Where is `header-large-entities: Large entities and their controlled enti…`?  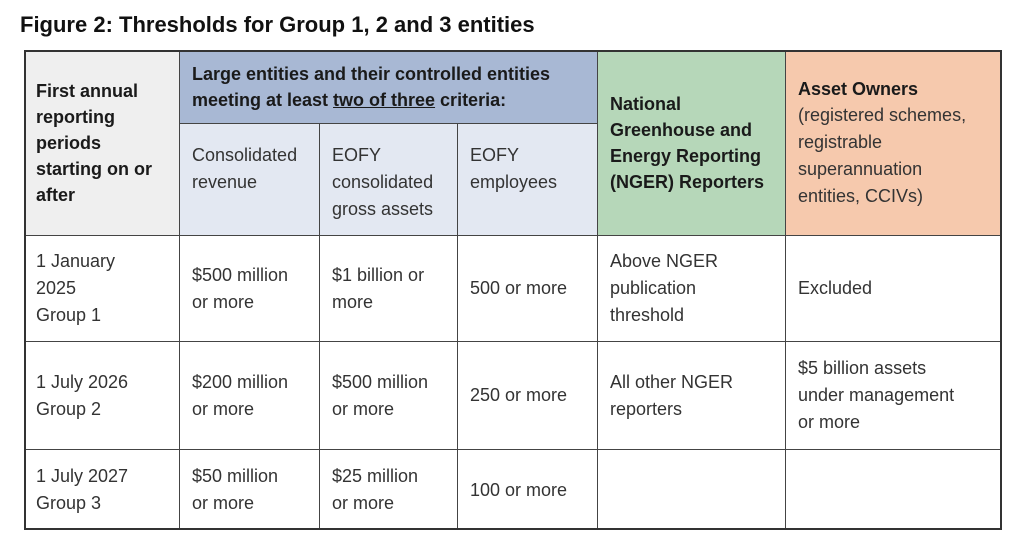 header-large-entities: Large entities and their controlled enti… is located at coordinates (389, 87).